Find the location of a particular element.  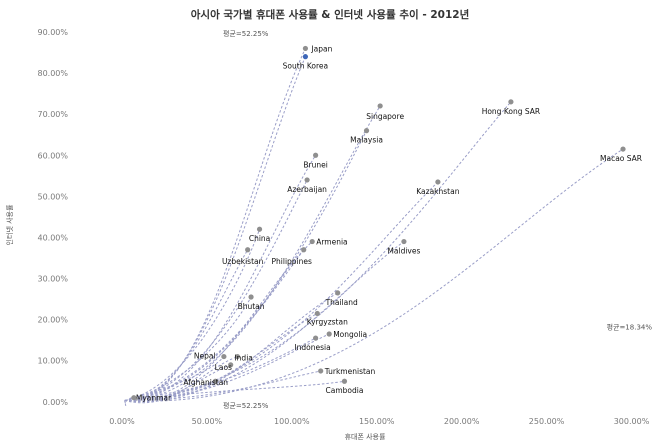

point-label: Singapore is located at coordinates (385, 116).